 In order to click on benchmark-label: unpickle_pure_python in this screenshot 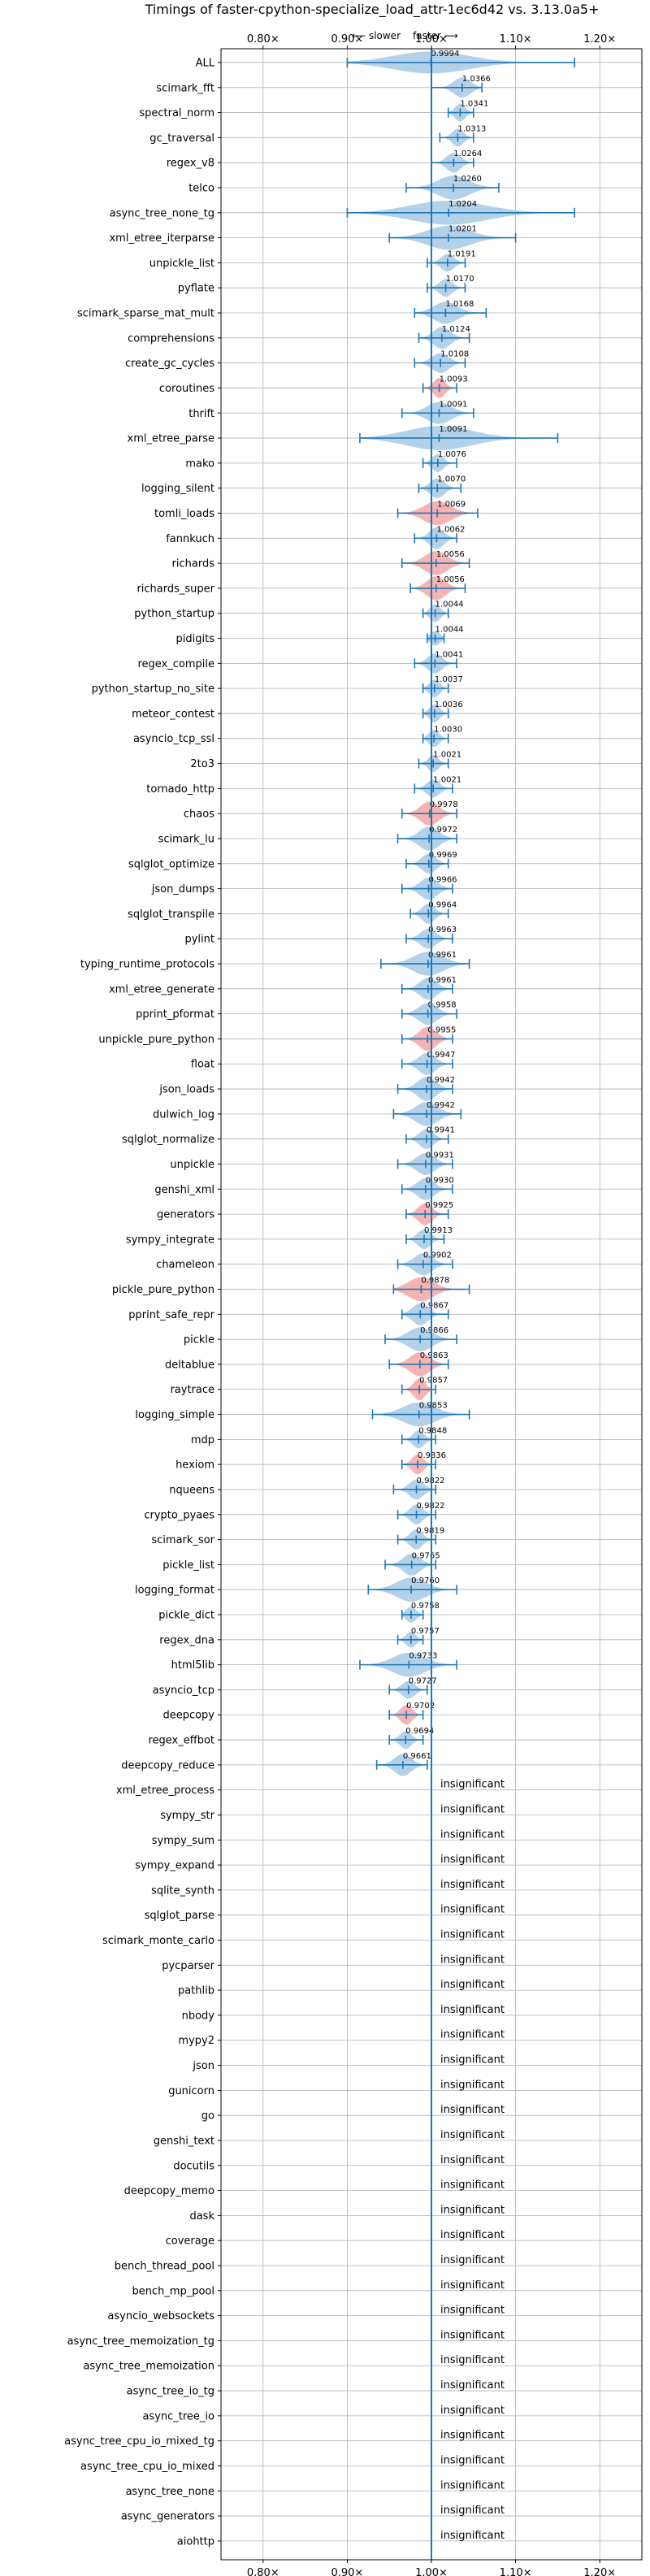, I will do `click(156, 1040)`.